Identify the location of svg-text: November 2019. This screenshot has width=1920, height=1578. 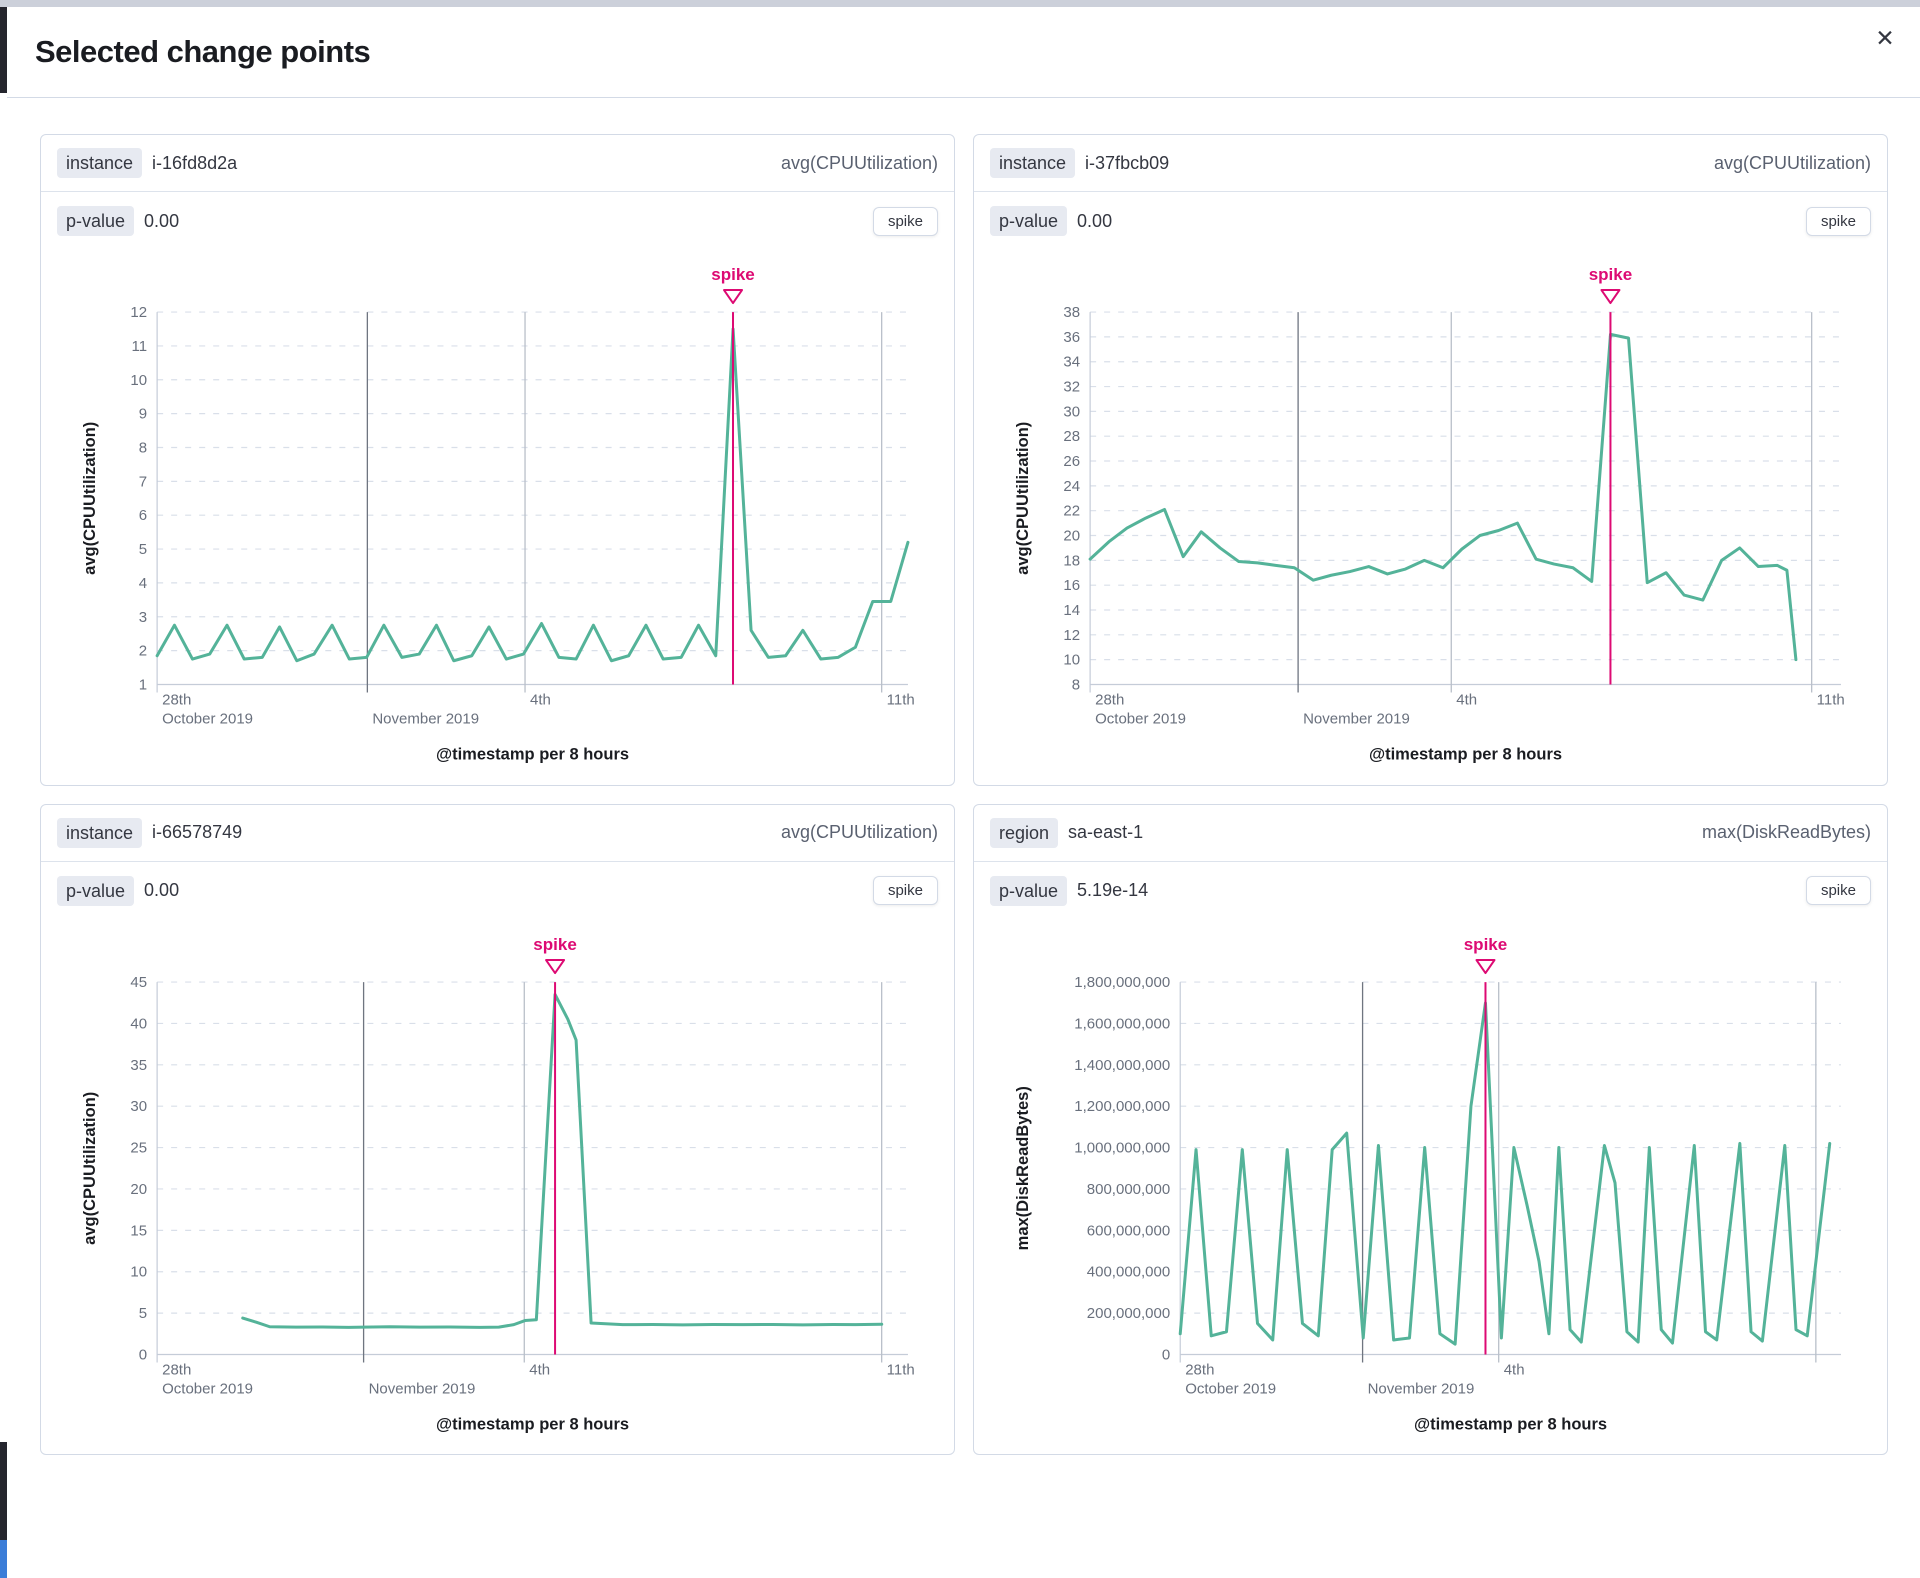
(1356, 719).